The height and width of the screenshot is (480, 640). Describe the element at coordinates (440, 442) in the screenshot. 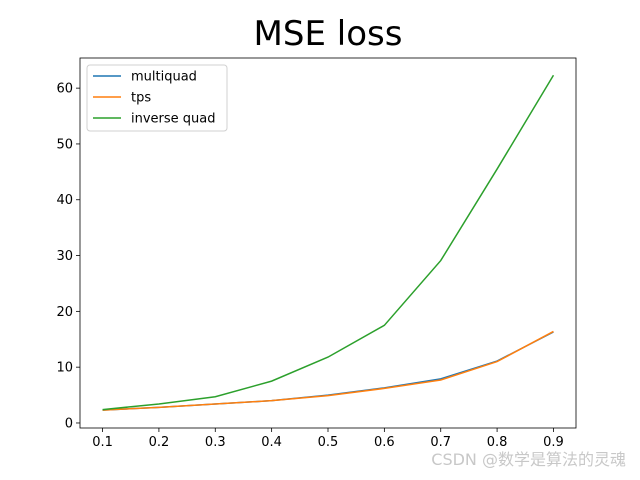

I see `x-tick-label: 0.7` at that location.